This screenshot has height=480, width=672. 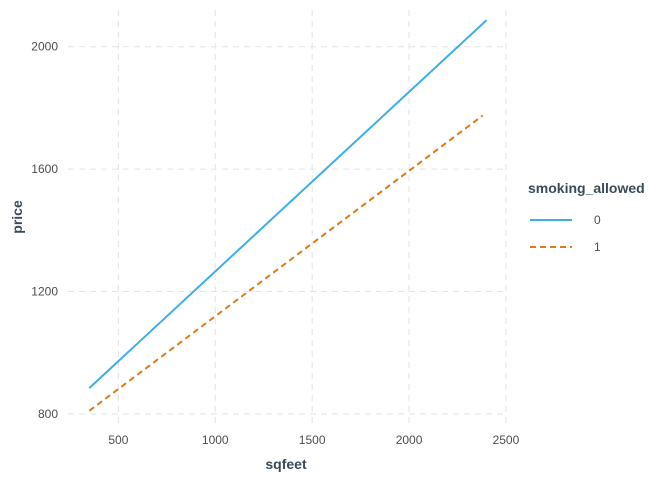 I want to click on legend-title: smoking_allowed, so click(x=586, y=188).